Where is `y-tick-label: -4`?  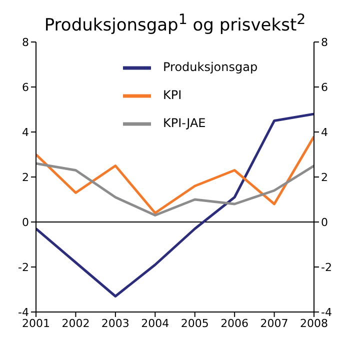
y-tick-label: -4 is located at coordinates (23, 312).